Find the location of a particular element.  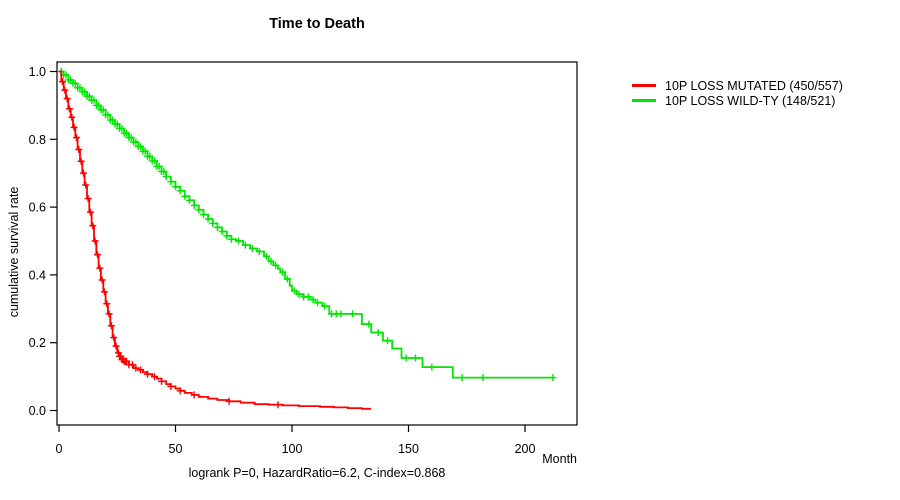

legend-line-swatch-mutated is located at coordinates (644, 85).